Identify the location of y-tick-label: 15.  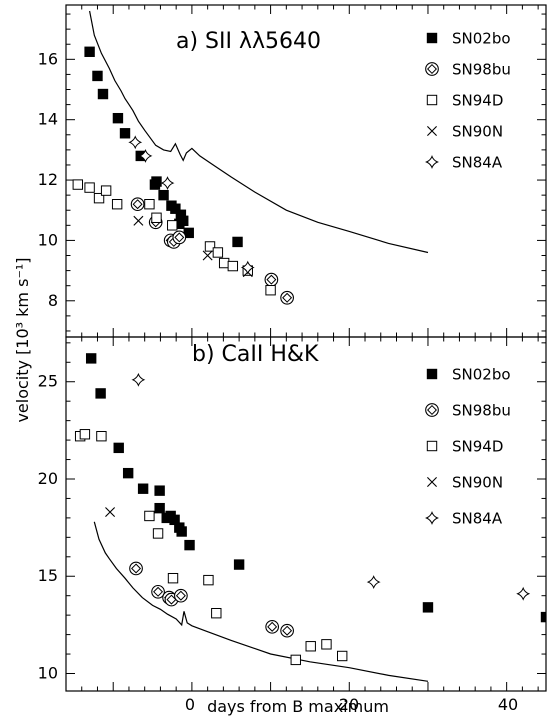
(48, 575).